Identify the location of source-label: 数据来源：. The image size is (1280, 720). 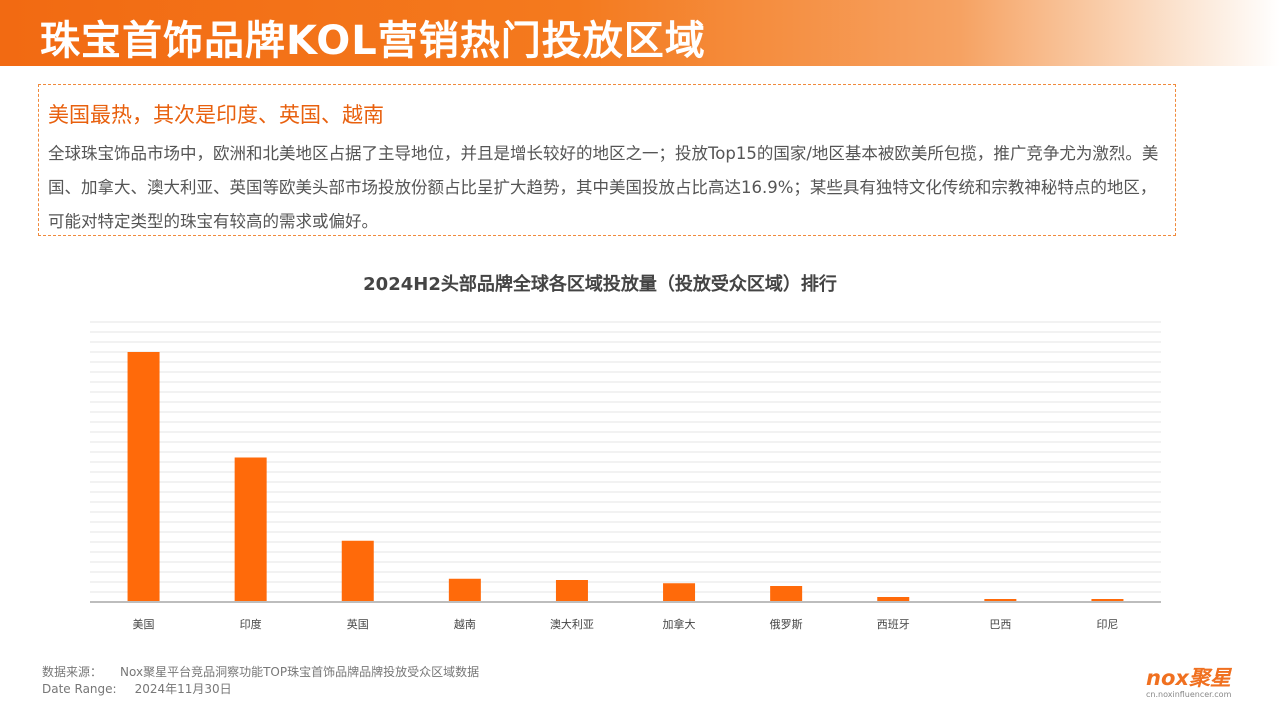
(72, 672).